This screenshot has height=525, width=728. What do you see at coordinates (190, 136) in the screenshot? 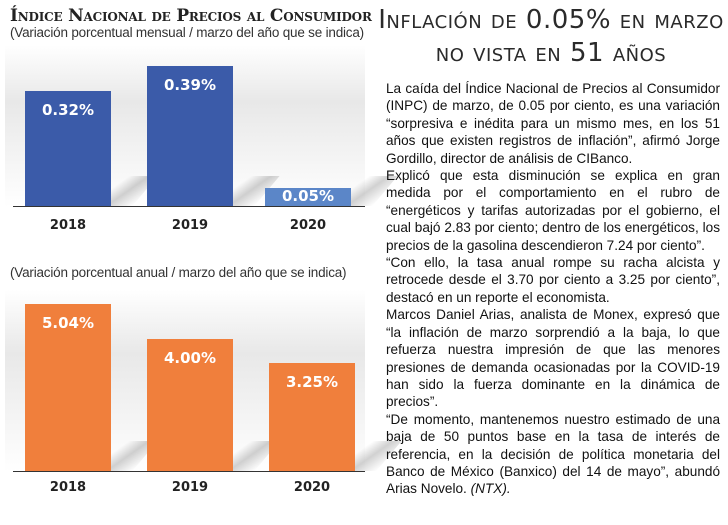
I see `bar-2019: 0.39%` at bounding box center [190, 136].